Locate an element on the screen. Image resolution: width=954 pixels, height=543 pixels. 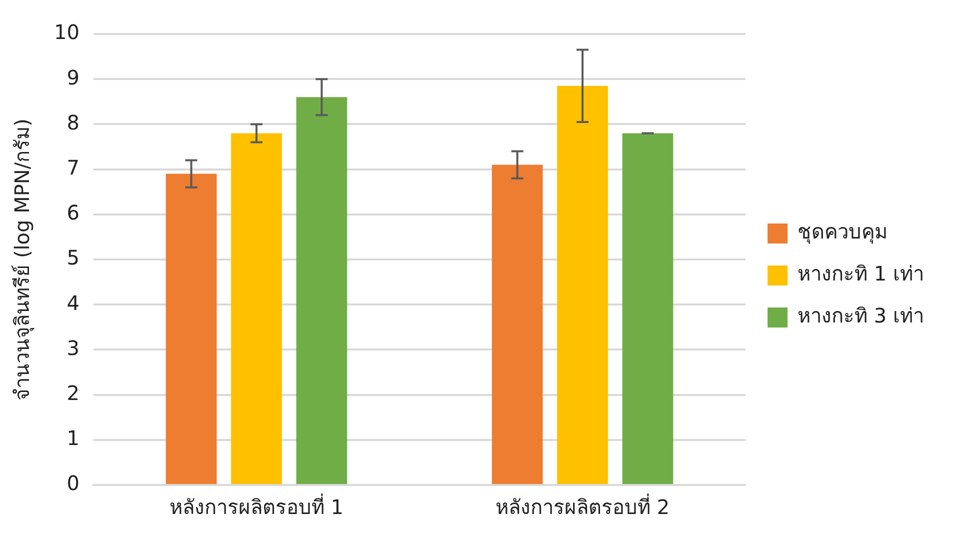
y-tick-label: 10 is located at coordinates (67, 32).